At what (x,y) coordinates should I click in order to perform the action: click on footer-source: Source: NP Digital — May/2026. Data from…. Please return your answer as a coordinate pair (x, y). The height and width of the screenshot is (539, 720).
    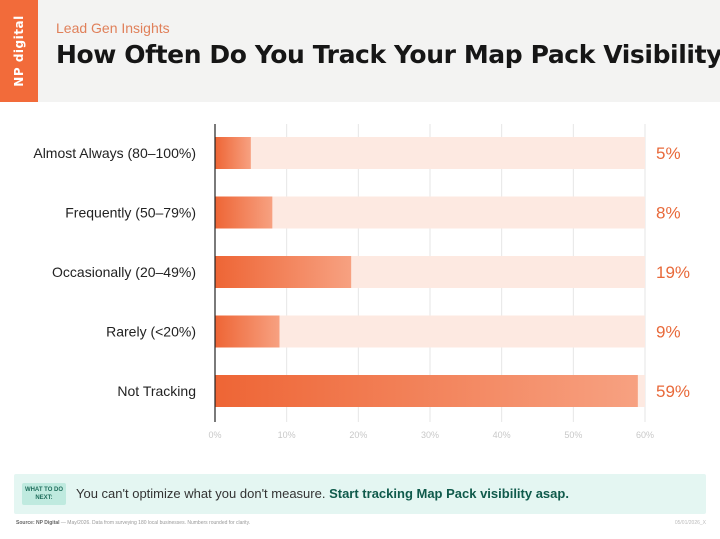
    Looking at the image, I should click on (133, 523).